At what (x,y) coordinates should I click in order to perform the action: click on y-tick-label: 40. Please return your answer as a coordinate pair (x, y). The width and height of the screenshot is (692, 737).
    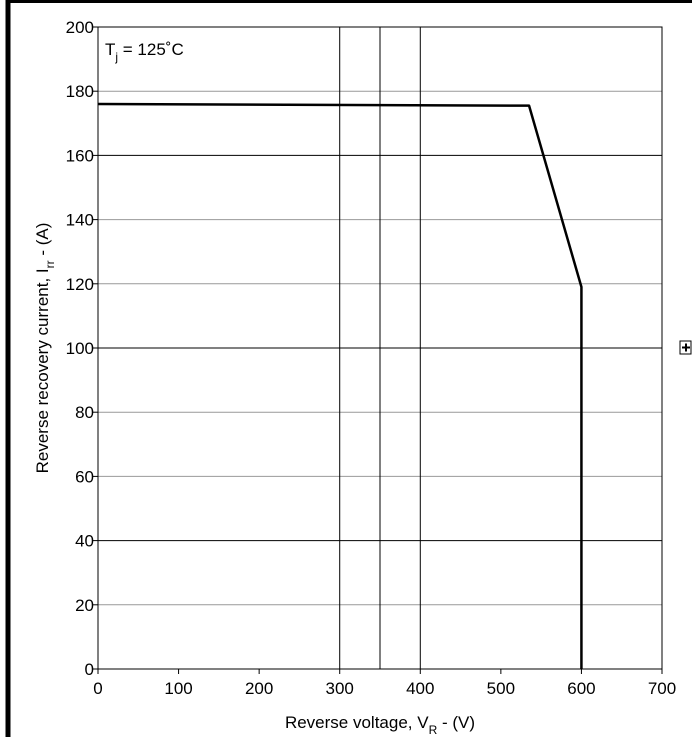
    Looking at the image, I should click on (84, 541).